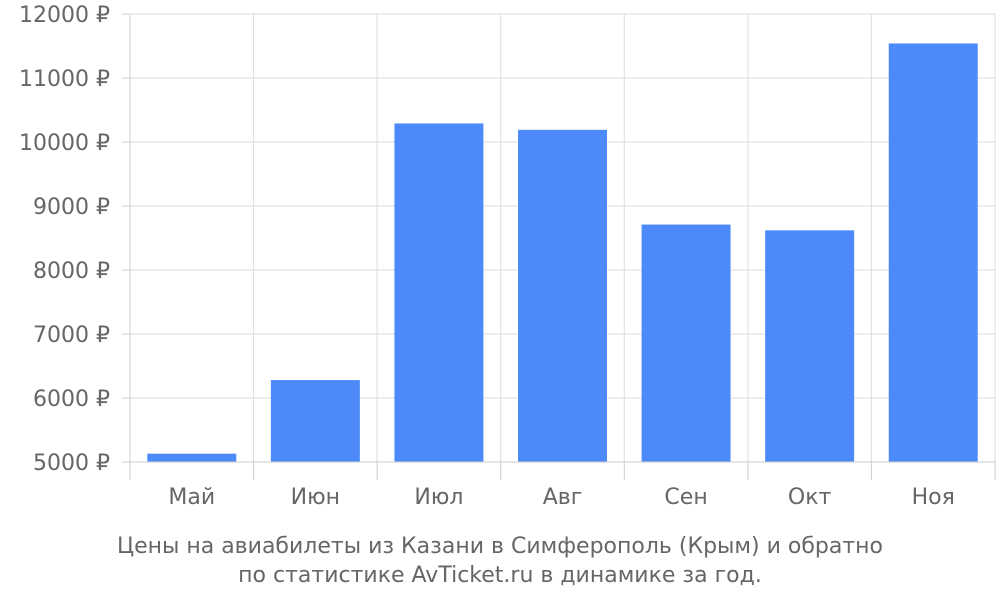  Describe the element at coordinates (562, 295) in the screenshot. I see `bar-Авг` at that location.